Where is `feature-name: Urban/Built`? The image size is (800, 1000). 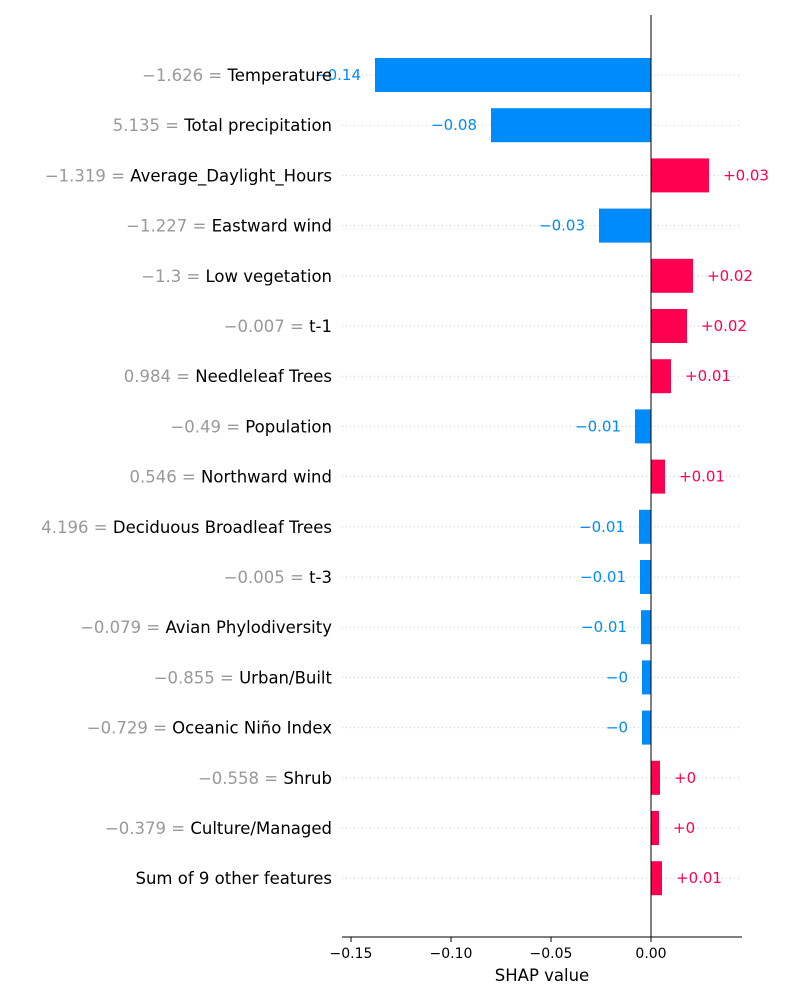 feature-name: Urban/Built is located at coordinates (285, 677).